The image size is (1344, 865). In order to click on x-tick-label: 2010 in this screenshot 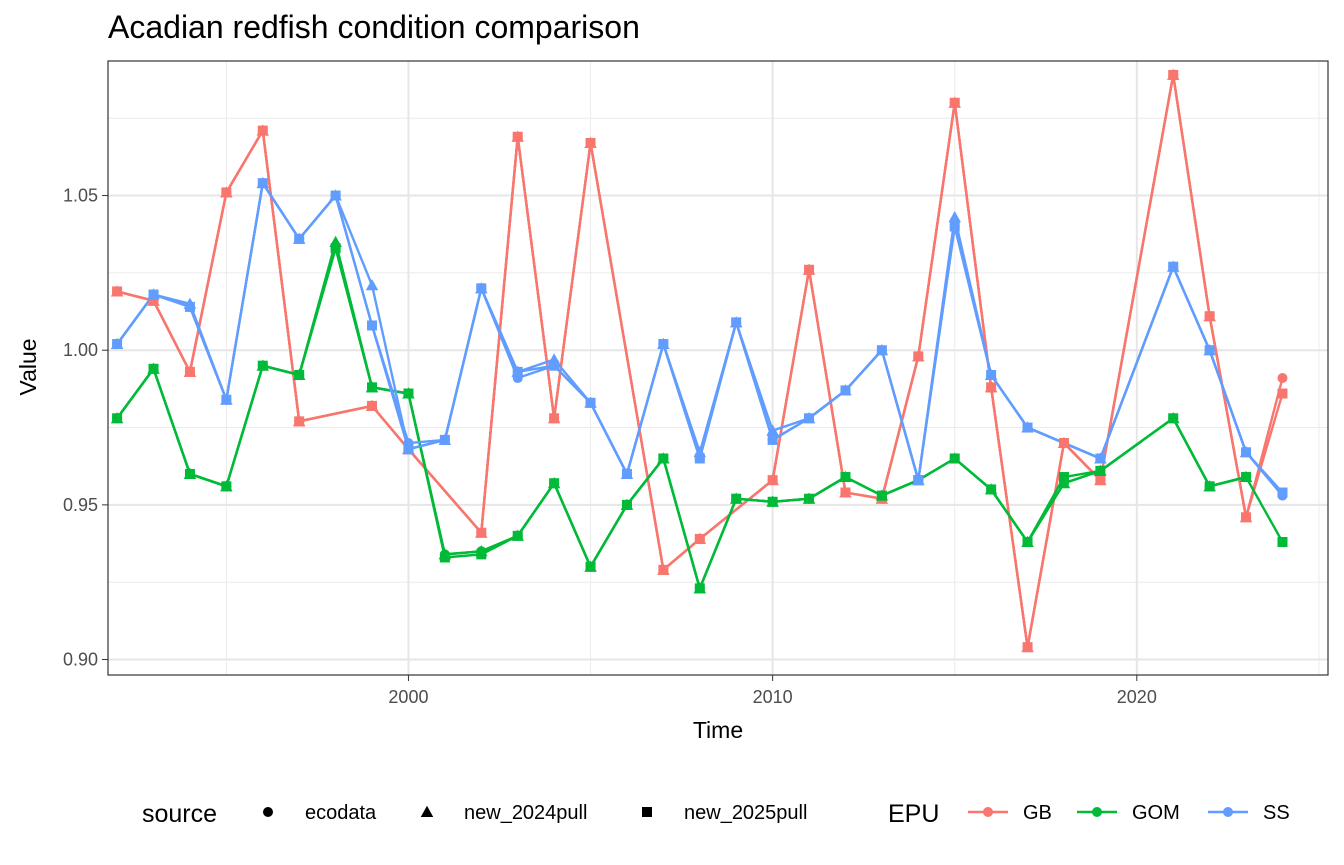, I will do `click(773, 697)`.